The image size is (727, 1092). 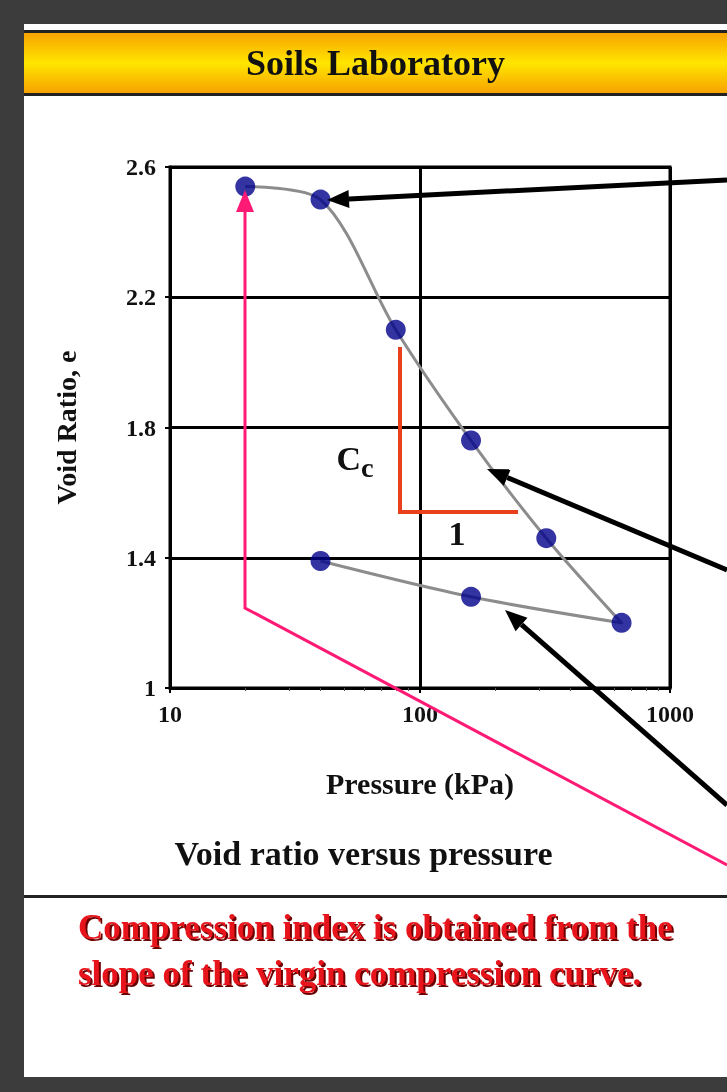 What do you see at coordinates (141, 297) in the screenshot?
I see `y-tick-label: 2.2` at bounding box center [141, 297].